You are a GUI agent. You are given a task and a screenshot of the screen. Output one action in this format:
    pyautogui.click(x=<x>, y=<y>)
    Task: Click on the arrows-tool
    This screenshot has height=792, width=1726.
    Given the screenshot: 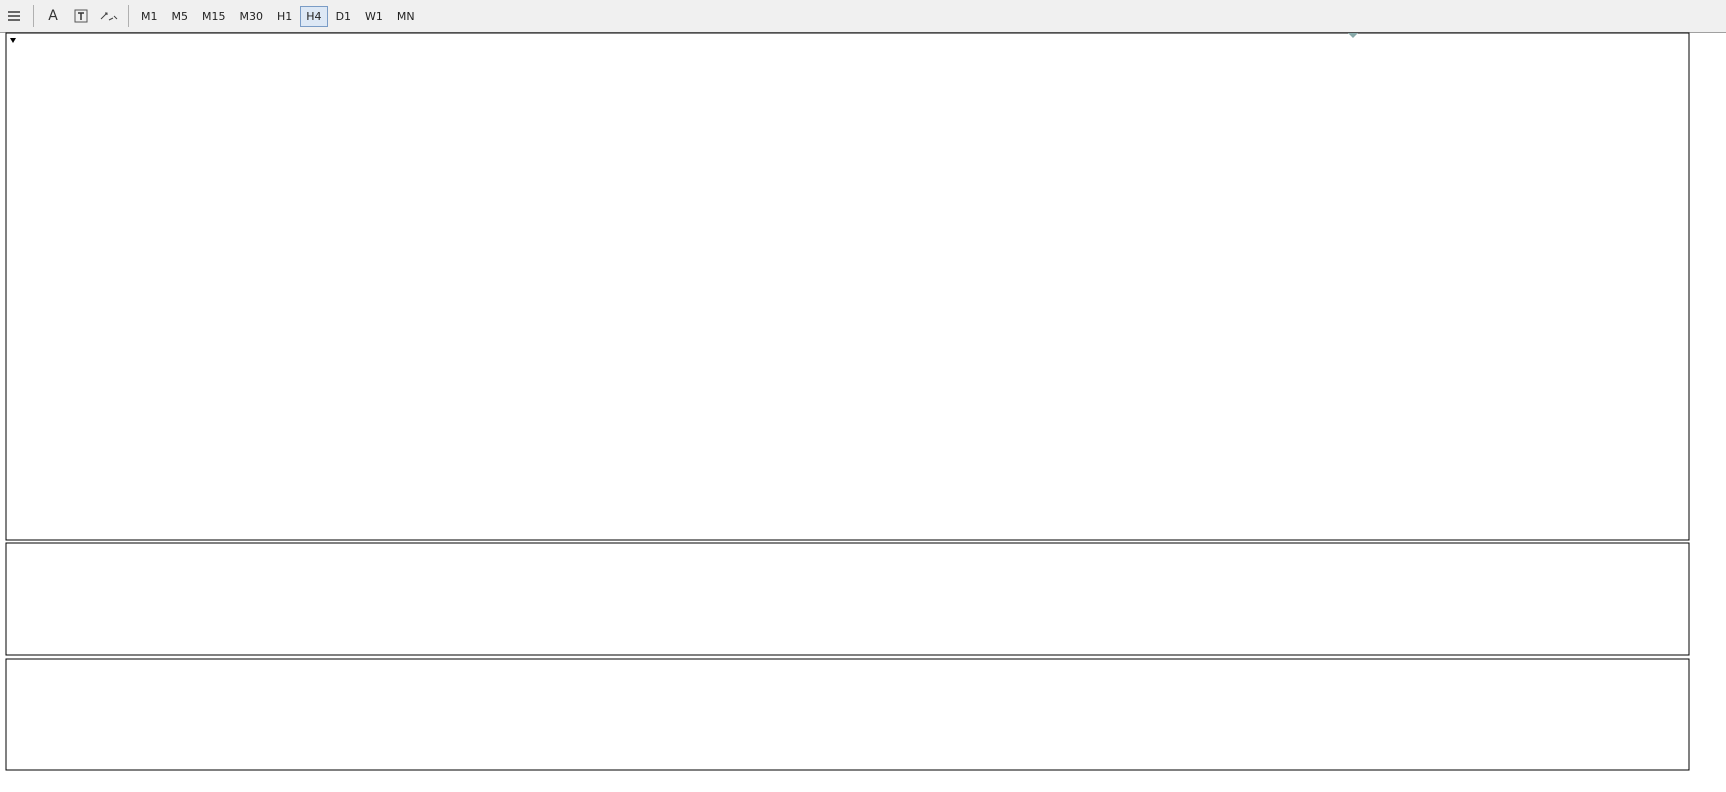 What is the action you would take?
    pyautogui.click(x=109, y=16)
    